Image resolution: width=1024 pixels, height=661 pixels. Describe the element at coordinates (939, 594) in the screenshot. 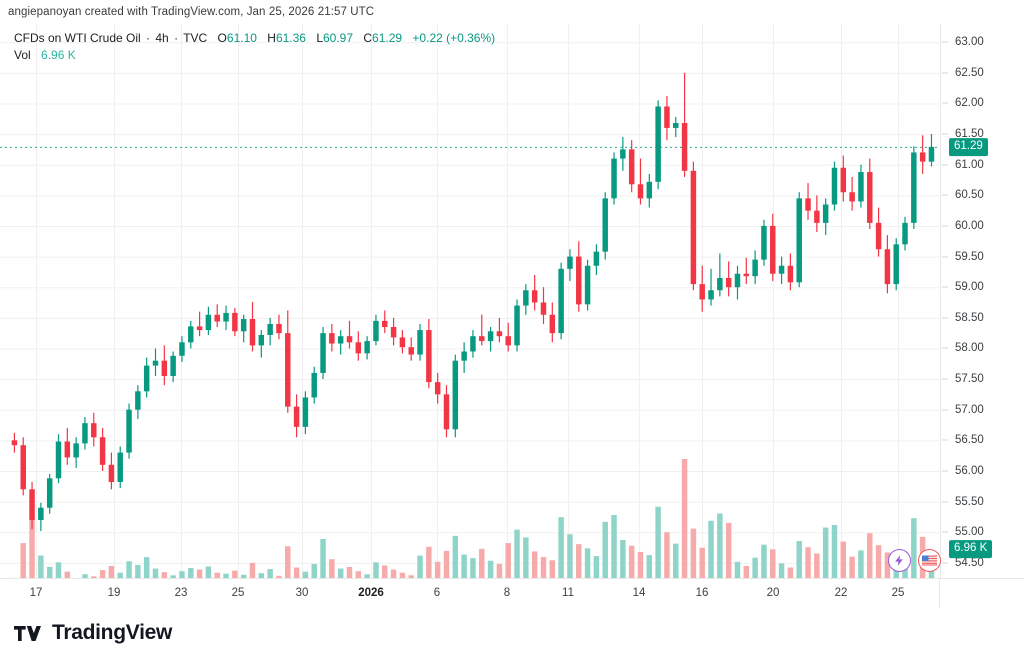

I see `time-scale-separator` at that location.